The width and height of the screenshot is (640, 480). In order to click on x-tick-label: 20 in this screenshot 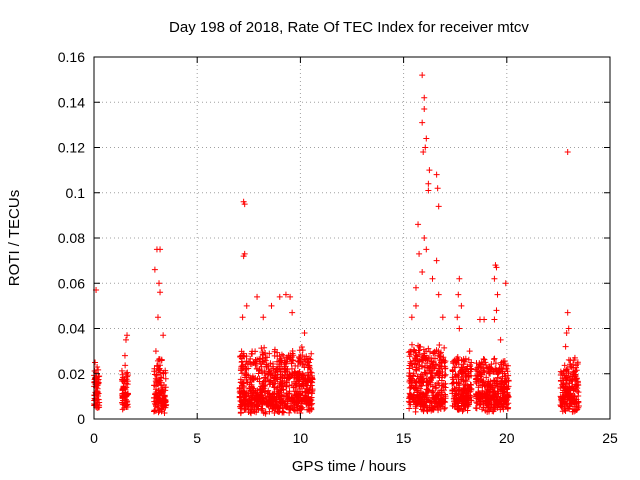, I will do `click(507, 438)`.